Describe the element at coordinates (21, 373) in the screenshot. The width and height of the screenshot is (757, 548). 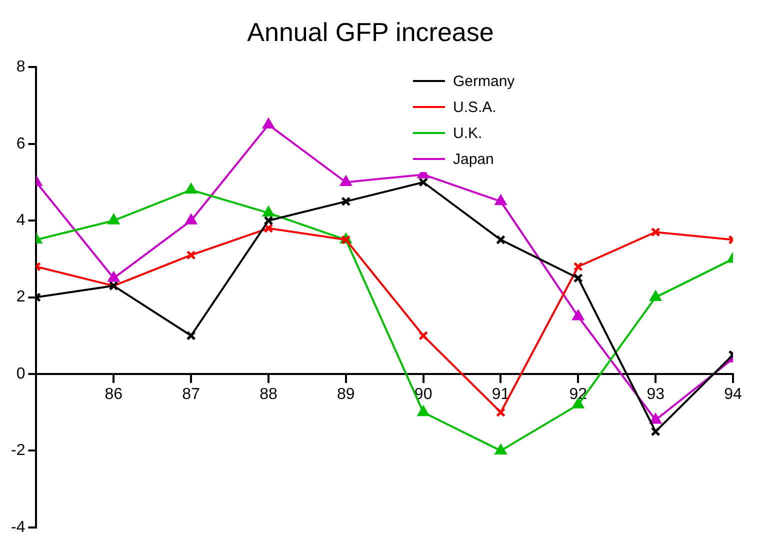
I see `y-tick-label: 0` at that location.